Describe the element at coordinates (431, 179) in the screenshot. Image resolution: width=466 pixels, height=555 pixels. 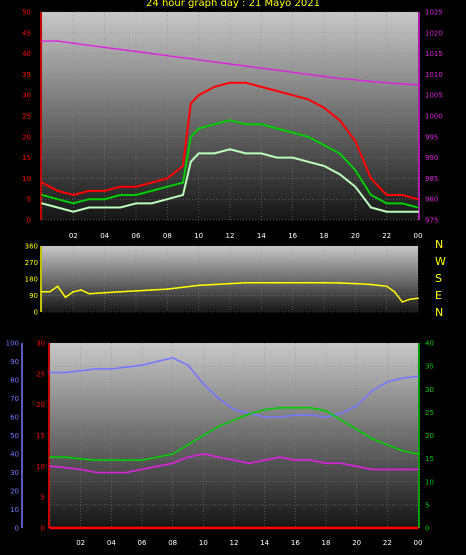
I see `pressure-tick-label: 985` at that location.